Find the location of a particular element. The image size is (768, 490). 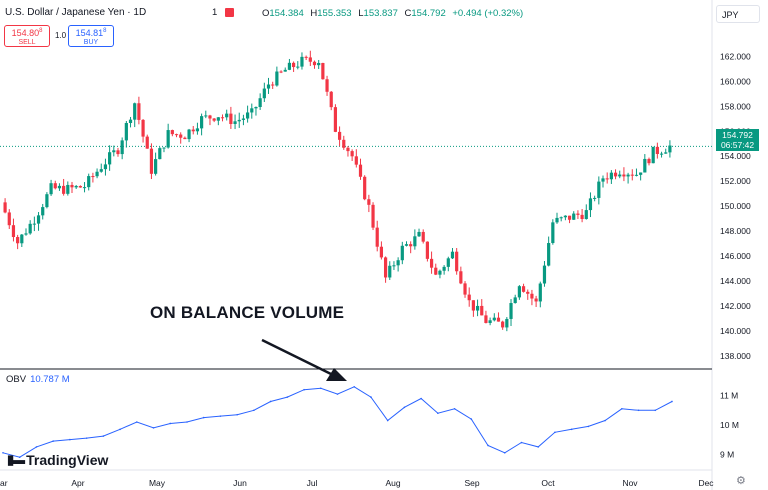

obv-points is located at coordinates (337, 422).